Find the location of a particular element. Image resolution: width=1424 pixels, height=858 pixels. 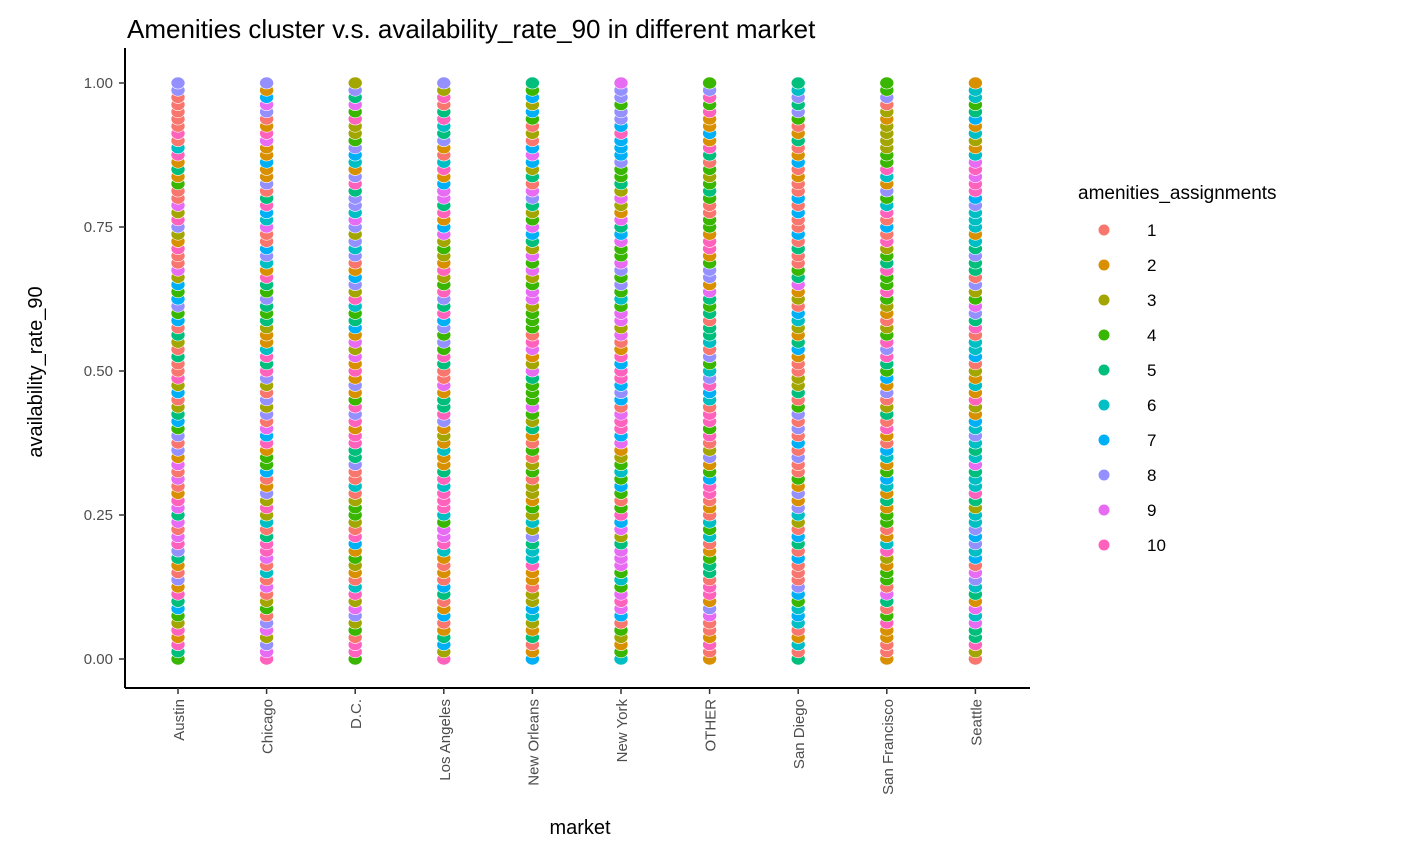

legend-label: 8 is located at coordinates (1151, 475).